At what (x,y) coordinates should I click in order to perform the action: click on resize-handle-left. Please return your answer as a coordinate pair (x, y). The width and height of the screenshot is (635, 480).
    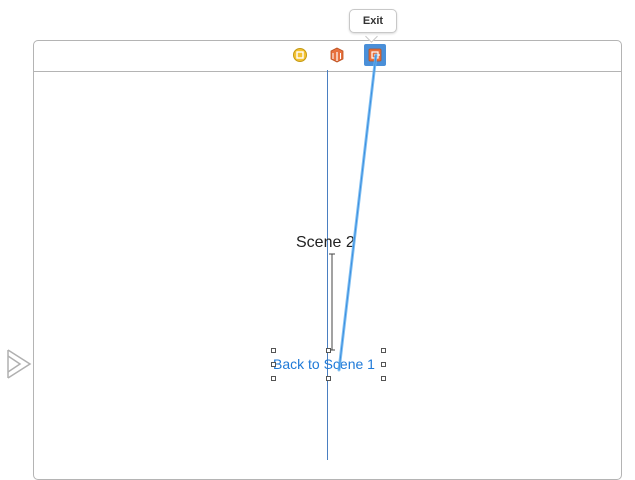
    Looking at the image, I should click on (273, 364).